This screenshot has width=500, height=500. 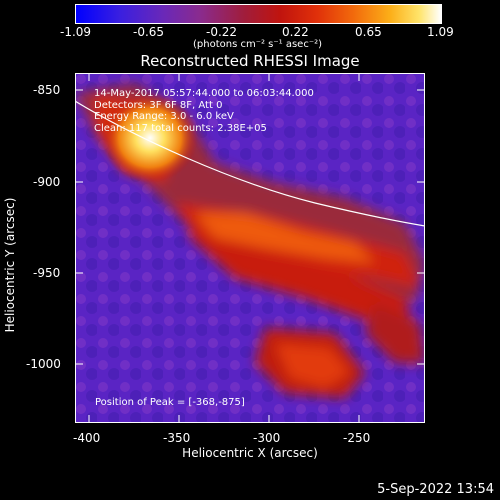 What do you see at coordinates (47, 273) in the screenshot?
I see `y-tick-label: -950` at bounding box center [47, 273].